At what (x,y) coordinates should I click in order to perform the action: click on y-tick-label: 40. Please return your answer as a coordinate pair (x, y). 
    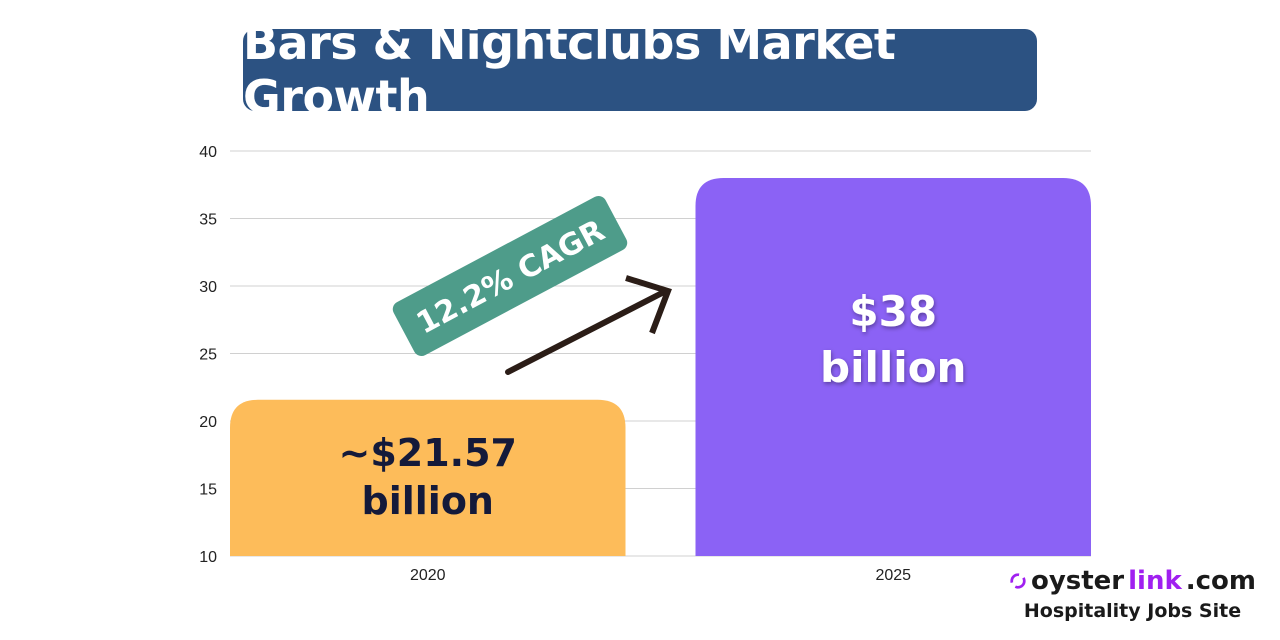
    Looking at the image, I should click on (208, 152).